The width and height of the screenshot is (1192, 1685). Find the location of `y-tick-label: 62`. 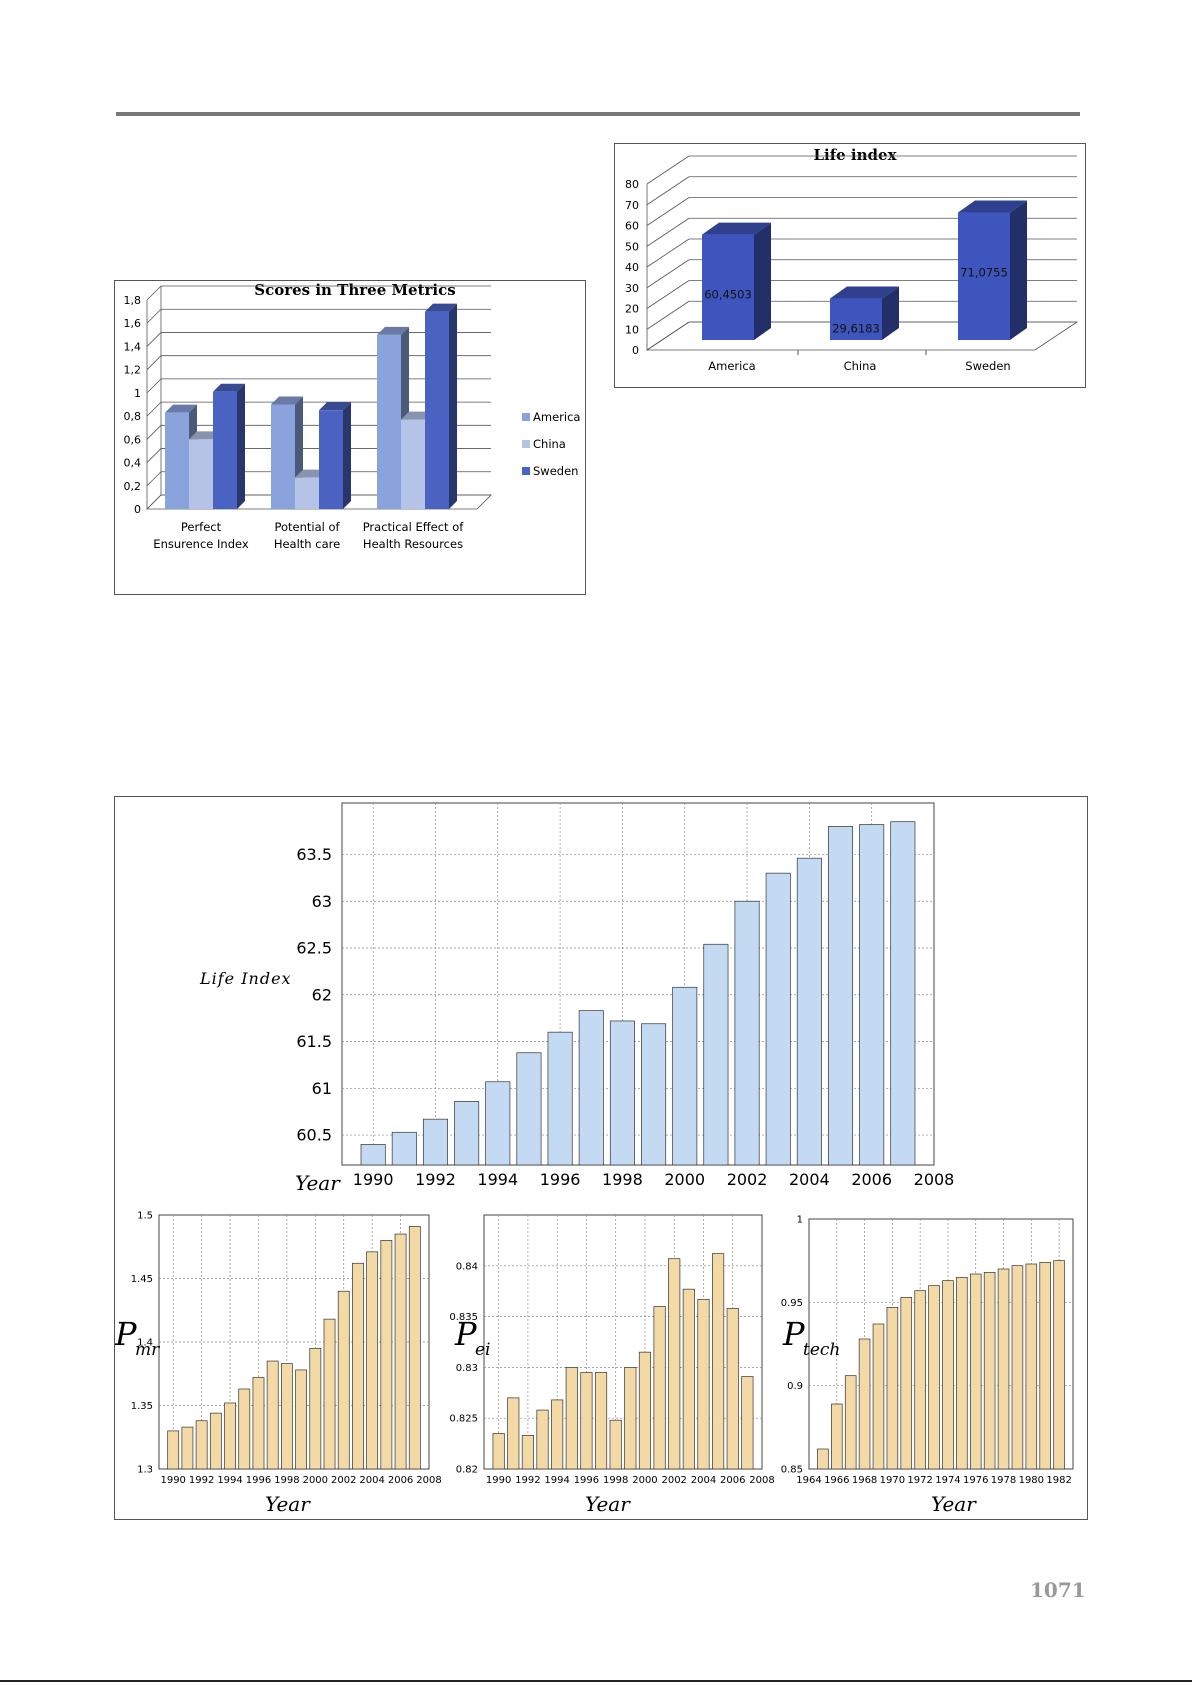

y-tick-label: 62 is located at coordinates (322, 994).